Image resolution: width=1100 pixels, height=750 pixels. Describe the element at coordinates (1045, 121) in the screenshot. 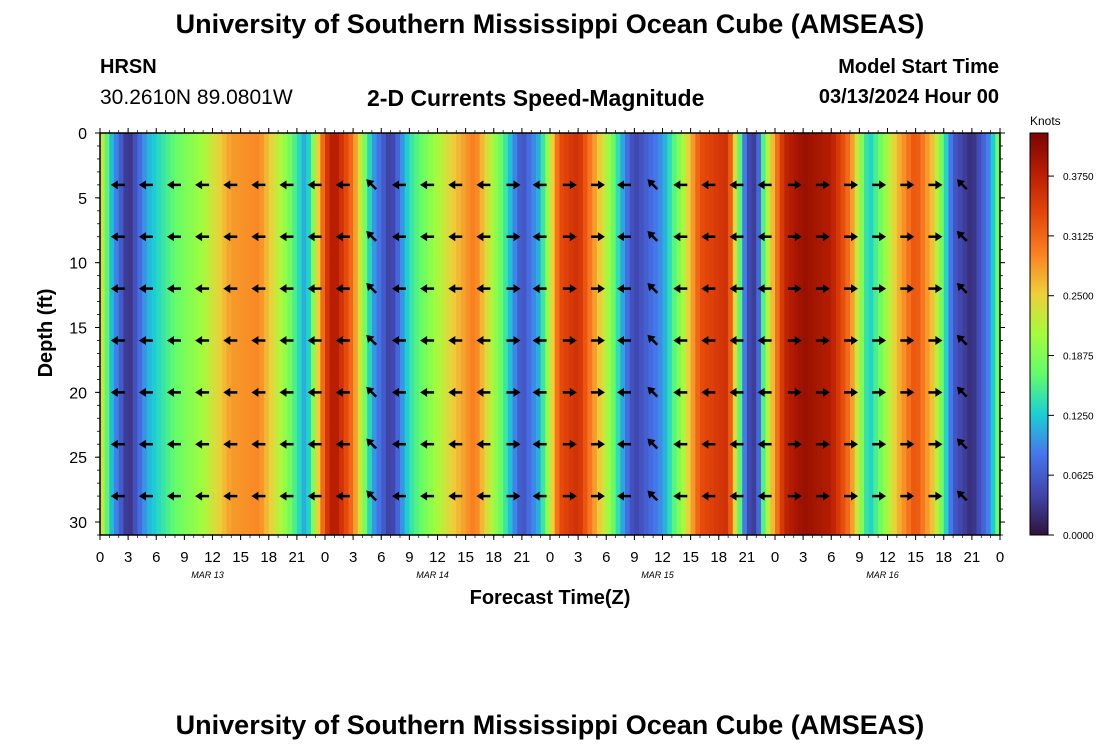

I see `colorbar-unit: Knots` at that location.